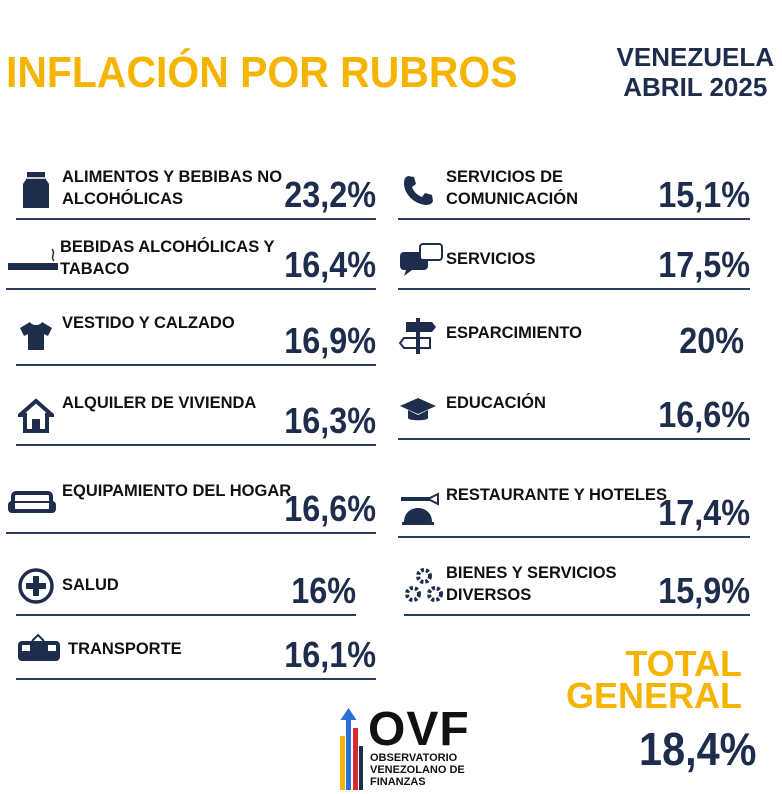  Describe the element at coordinates (39, 650) in the screenshot. I see `bus-icon` at that location.